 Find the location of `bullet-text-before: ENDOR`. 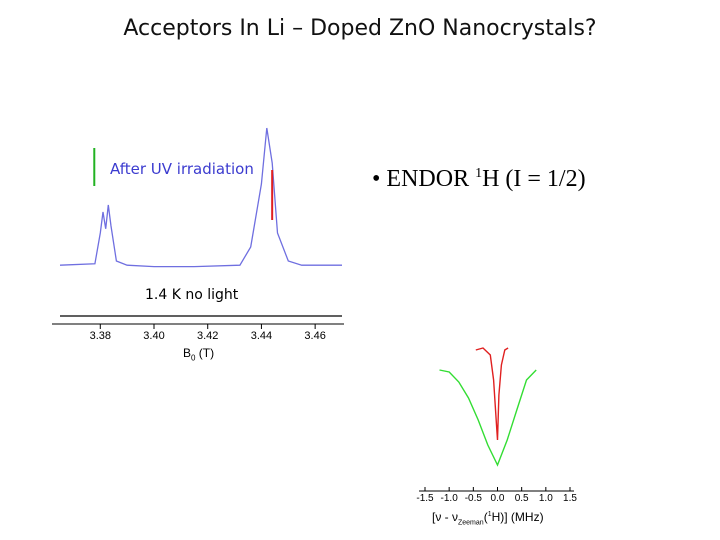

bullet-text-before: ENDOR is located at coordinates (431, 179).